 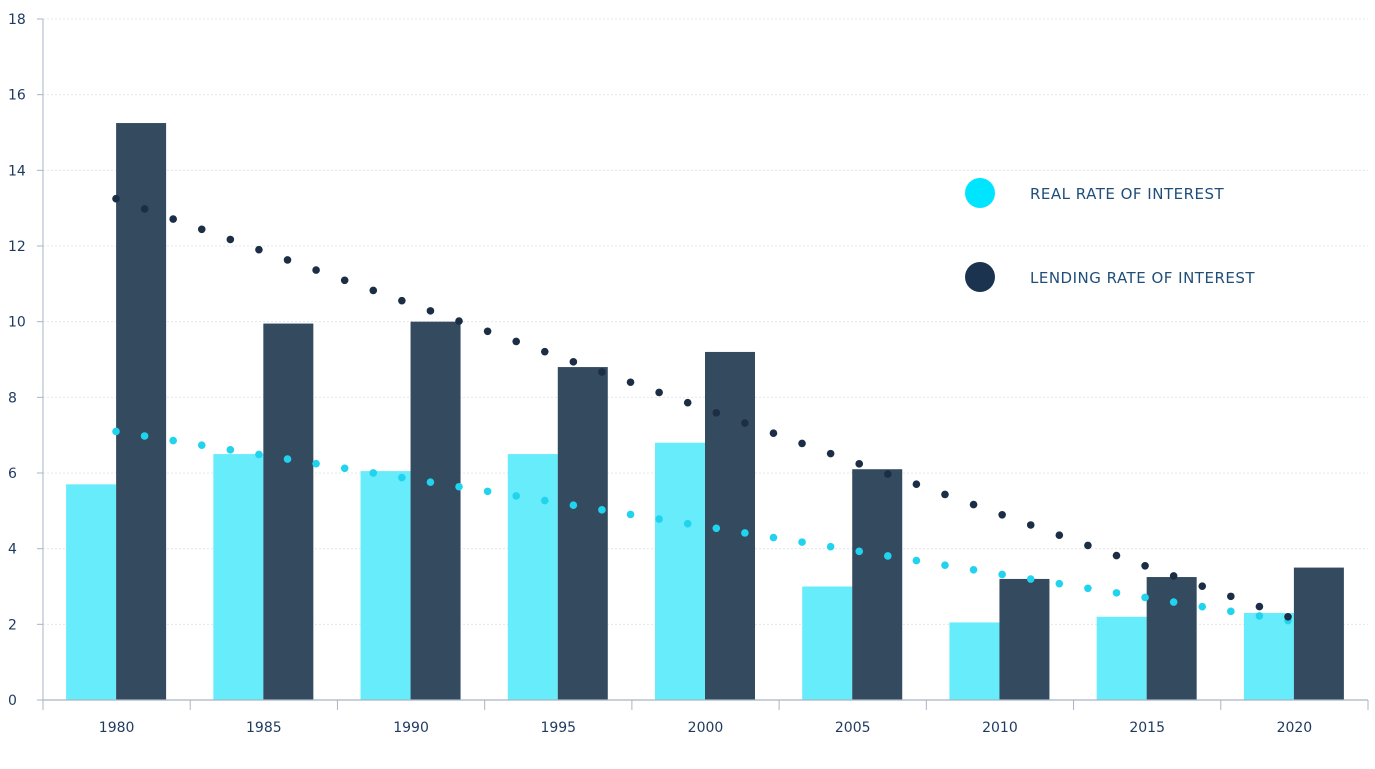 I want to click on bar-real-2010, so click(x=974, y=661).